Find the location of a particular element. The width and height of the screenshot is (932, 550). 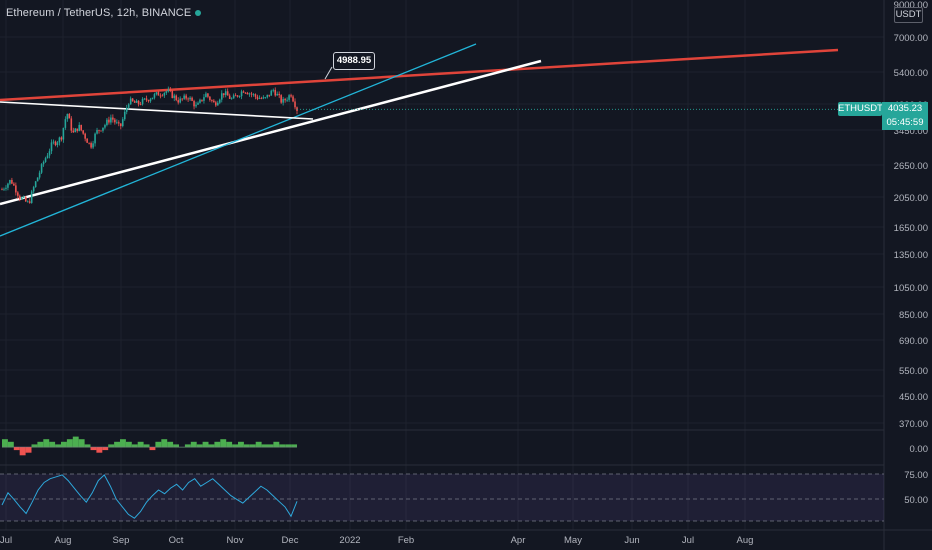

time-tick-label: Oct is located at coordinates (176, 540).